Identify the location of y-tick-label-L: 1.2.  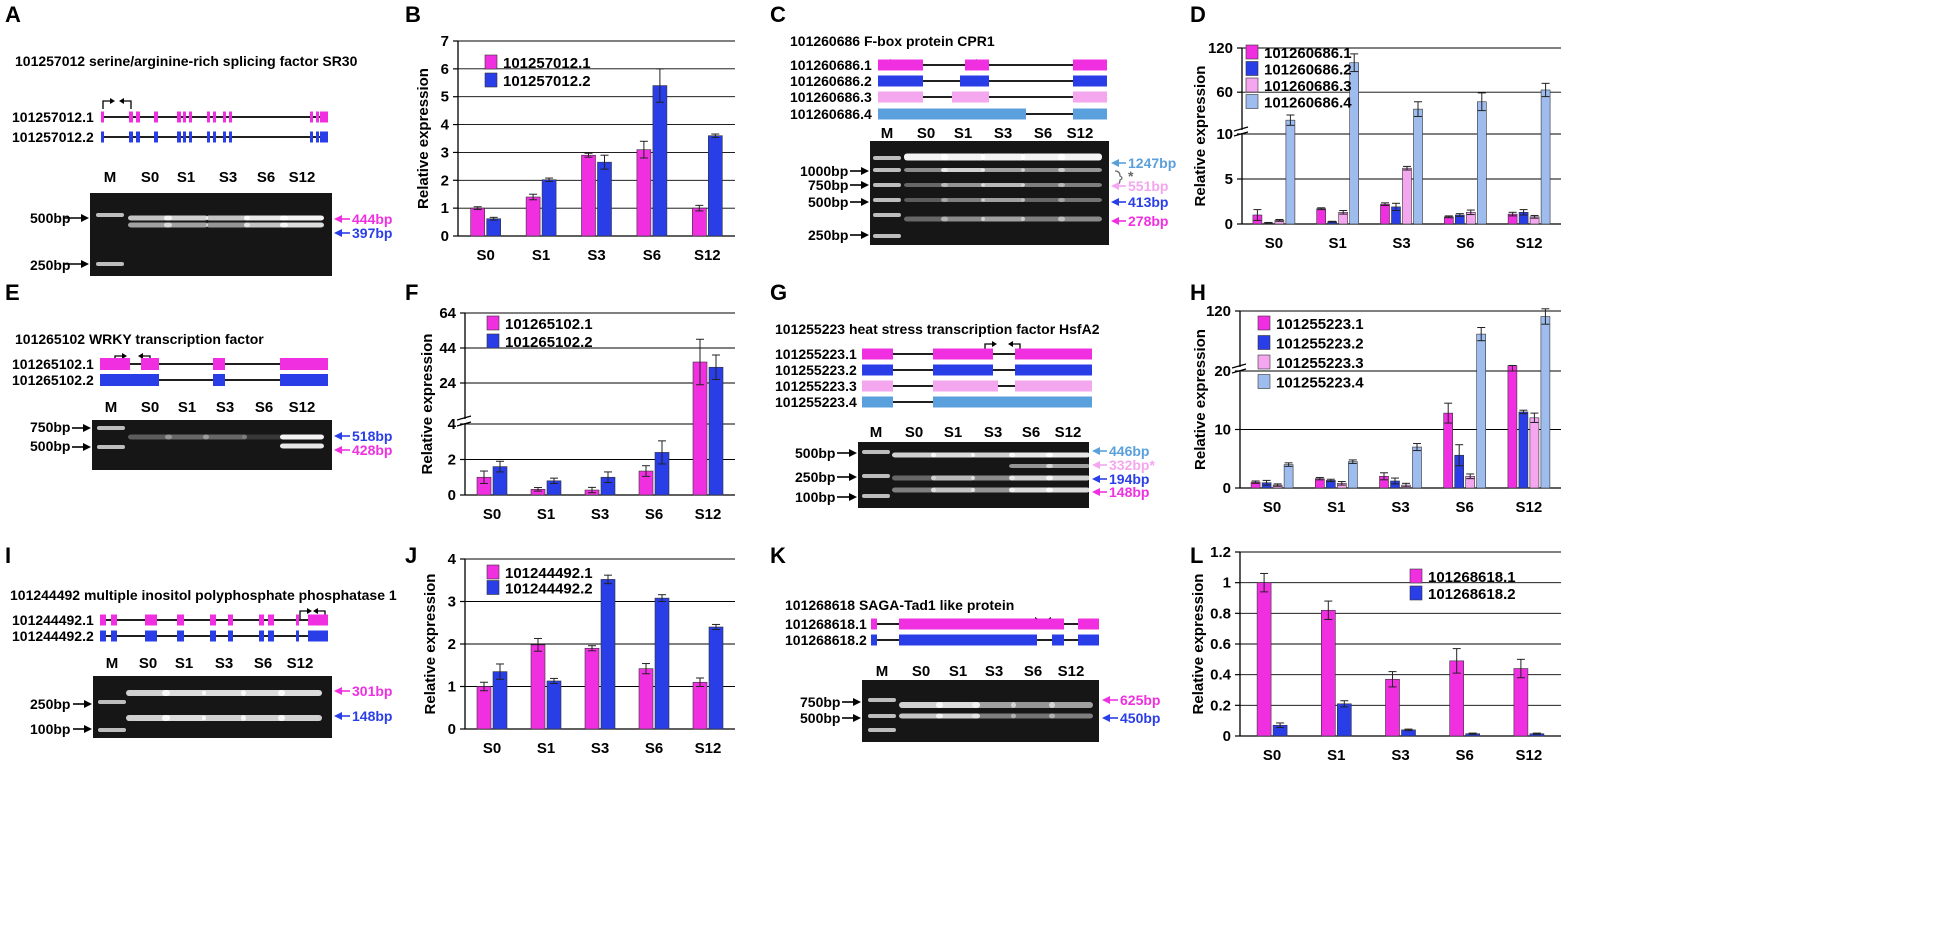
(1220, 552).